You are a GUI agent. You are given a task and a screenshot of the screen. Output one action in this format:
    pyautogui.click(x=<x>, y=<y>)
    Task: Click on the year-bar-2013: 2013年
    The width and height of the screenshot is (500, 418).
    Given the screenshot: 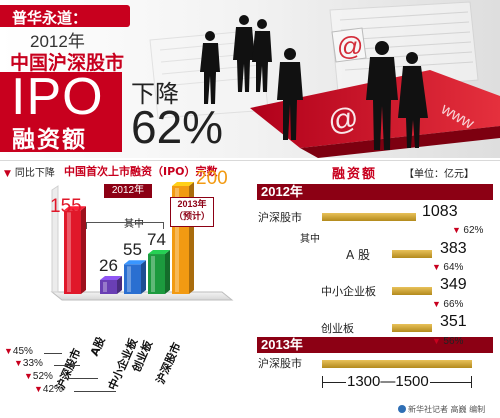 What is the action you would take?
    pyautogui.click(x=375, y=345)
    